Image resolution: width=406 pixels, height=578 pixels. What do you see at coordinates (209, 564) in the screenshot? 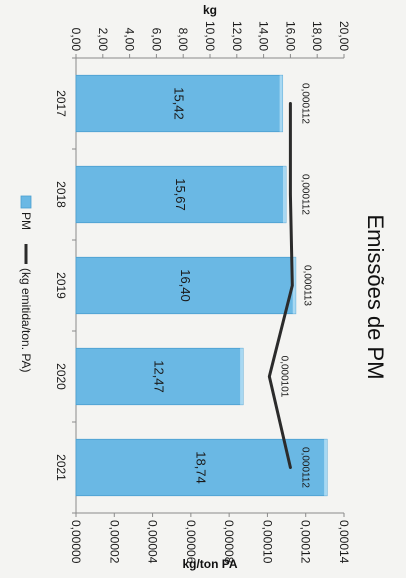
I see `secondary-axis-title: kg/ton PA` at bounding box center [209, 564].